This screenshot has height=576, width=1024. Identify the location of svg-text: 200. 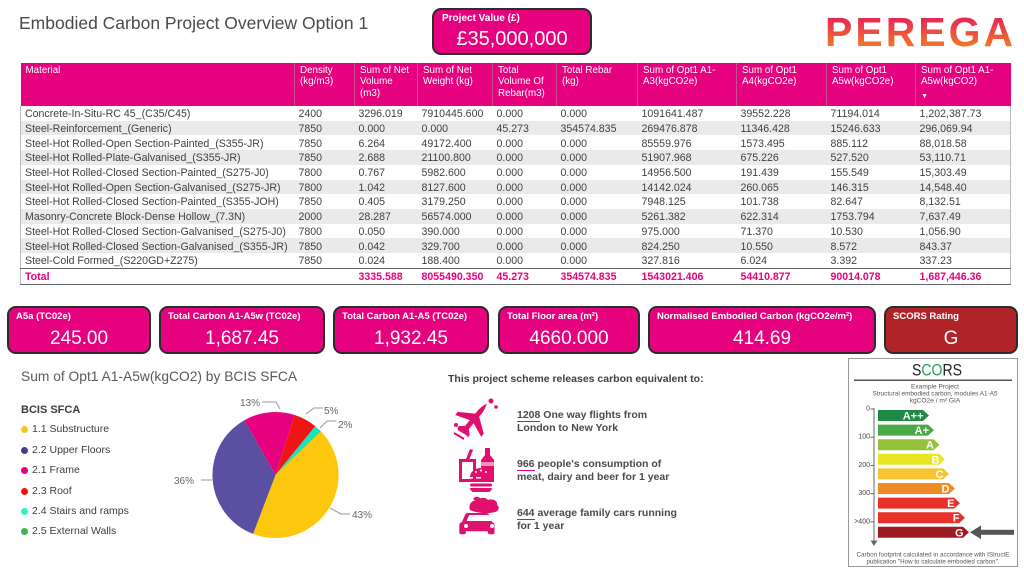
(864, 465).